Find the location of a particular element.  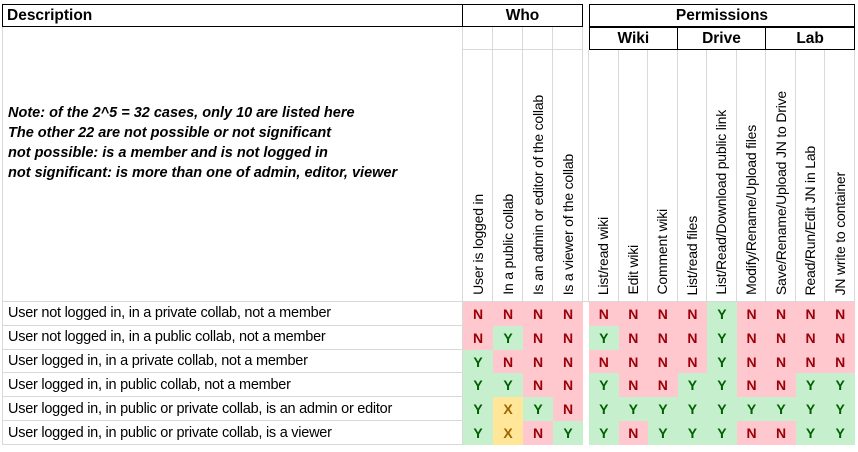

description-header: Description is located at coordinates (232, 15).